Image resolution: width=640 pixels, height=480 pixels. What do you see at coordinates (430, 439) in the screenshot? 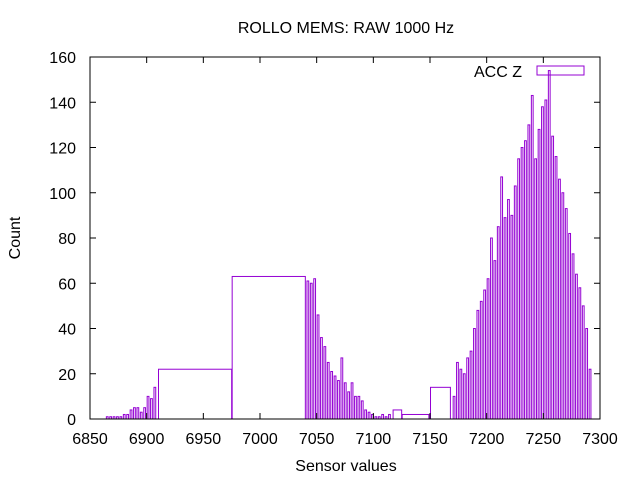
I see `x-tick-label: 7150` at bounding box center [430, 439].